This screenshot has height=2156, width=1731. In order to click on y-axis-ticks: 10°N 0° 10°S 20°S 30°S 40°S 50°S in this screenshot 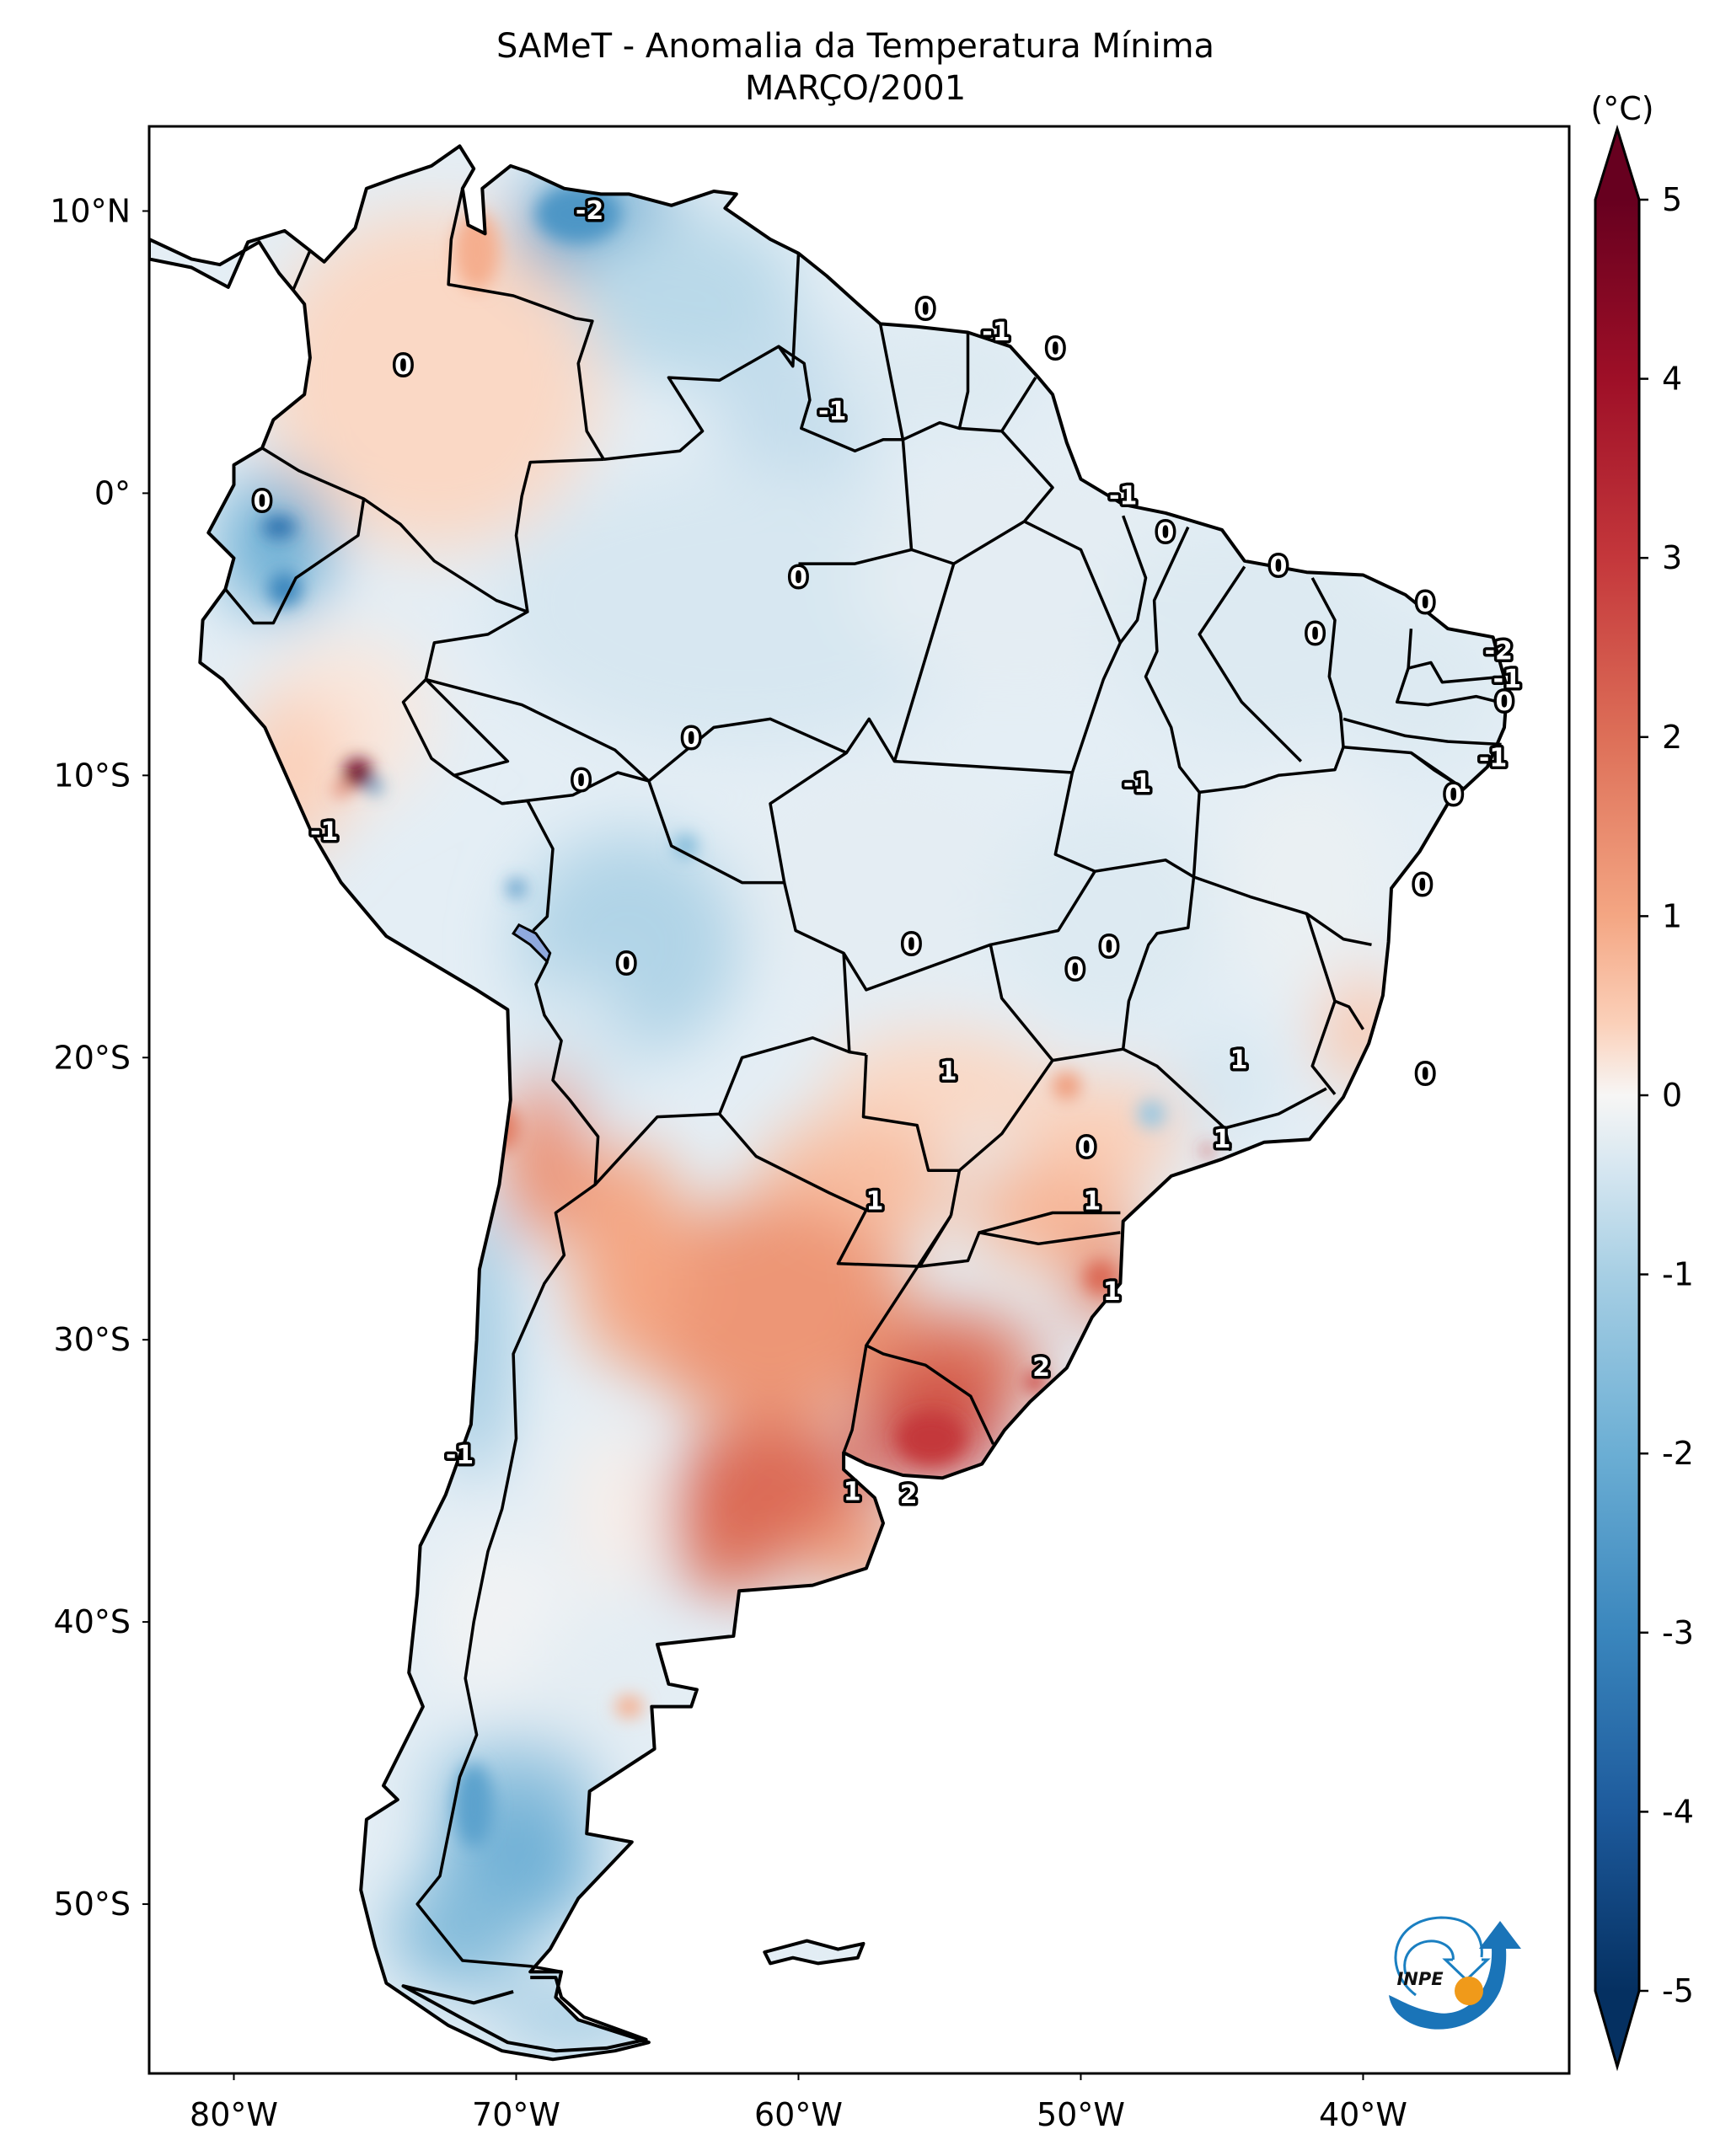, I will do `click(99, 1057)`.